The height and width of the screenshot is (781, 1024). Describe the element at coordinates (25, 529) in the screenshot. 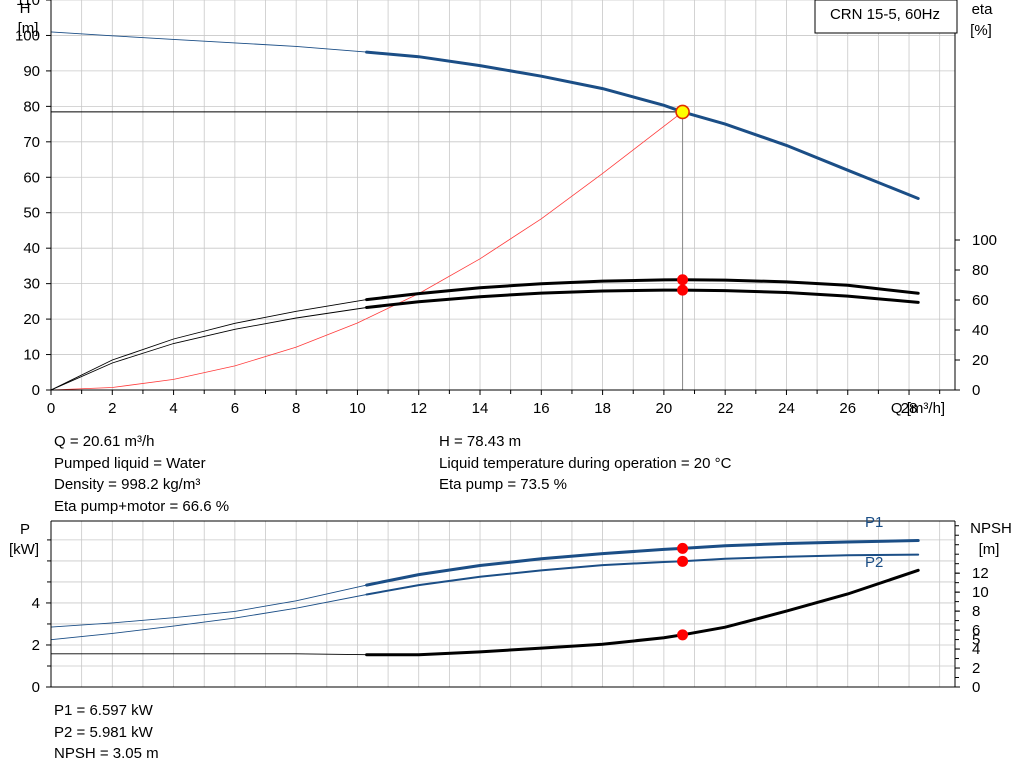

I see `p-axis-label: P` at that location.